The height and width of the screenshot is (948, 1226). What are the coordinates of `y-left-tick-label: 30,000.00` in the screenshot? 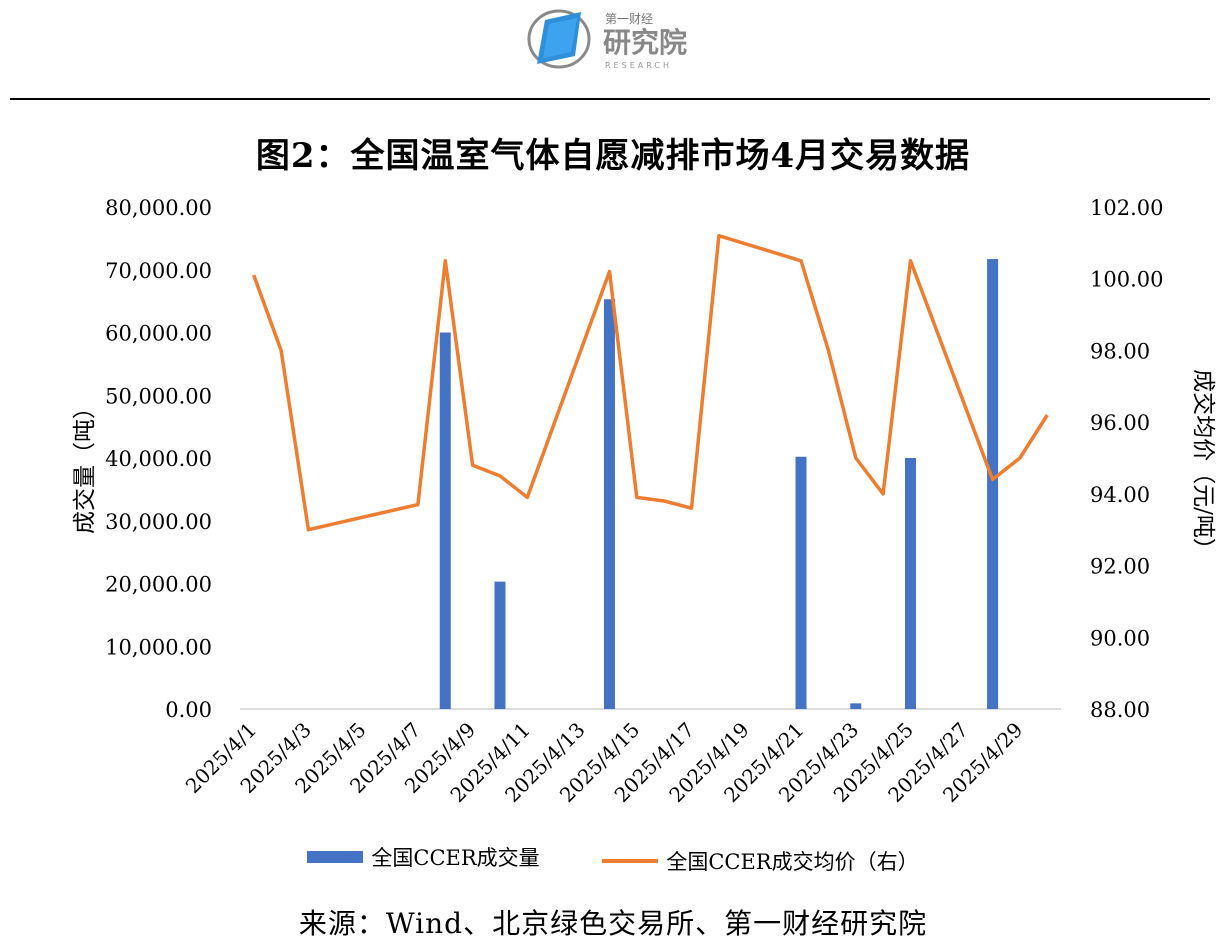 It's located at (158, 522).